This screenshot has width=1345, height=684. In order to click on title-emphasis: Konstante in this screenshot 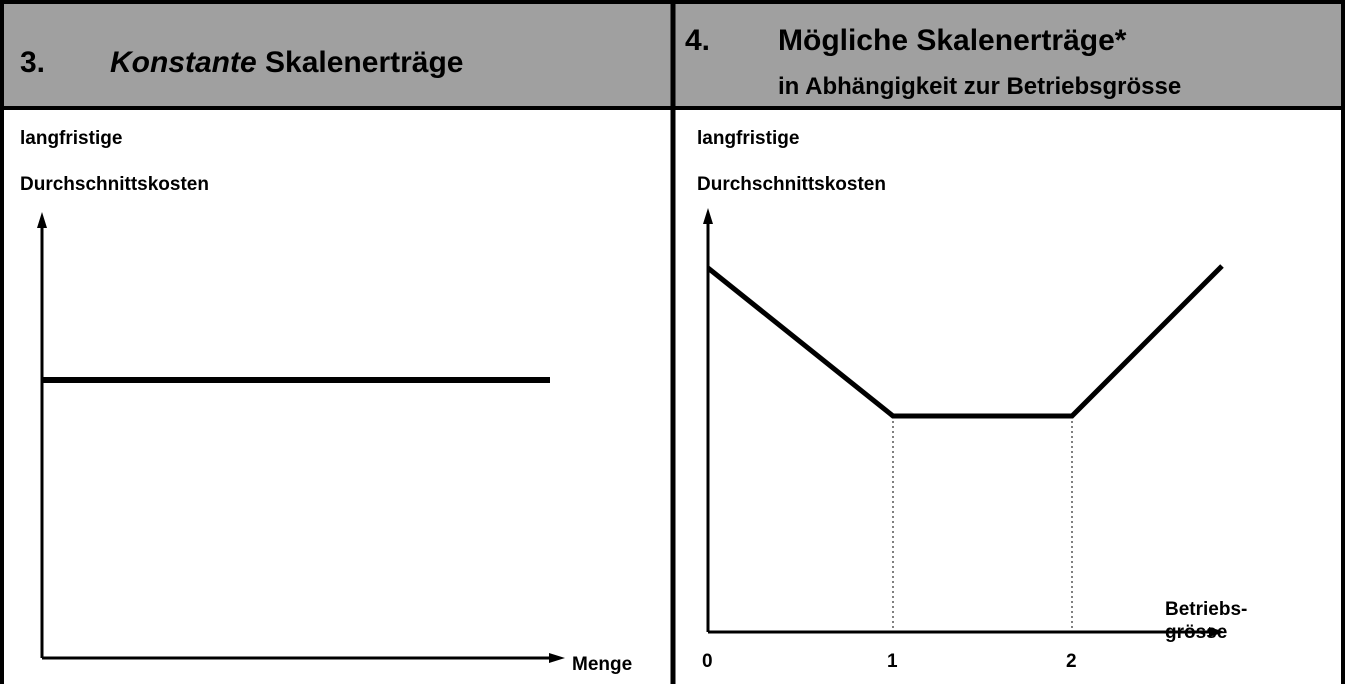, I will do `click(183, 62)`.